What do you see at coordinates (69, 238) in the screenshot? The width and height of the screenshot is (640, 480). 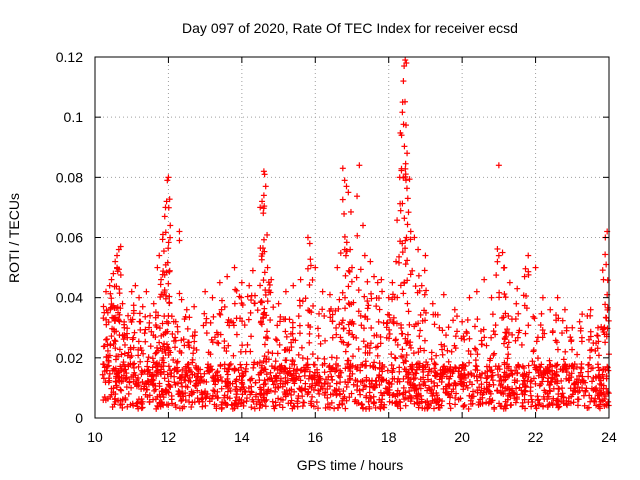 I see `y-tick-label: 0.06` at bounding box center [69, 238].